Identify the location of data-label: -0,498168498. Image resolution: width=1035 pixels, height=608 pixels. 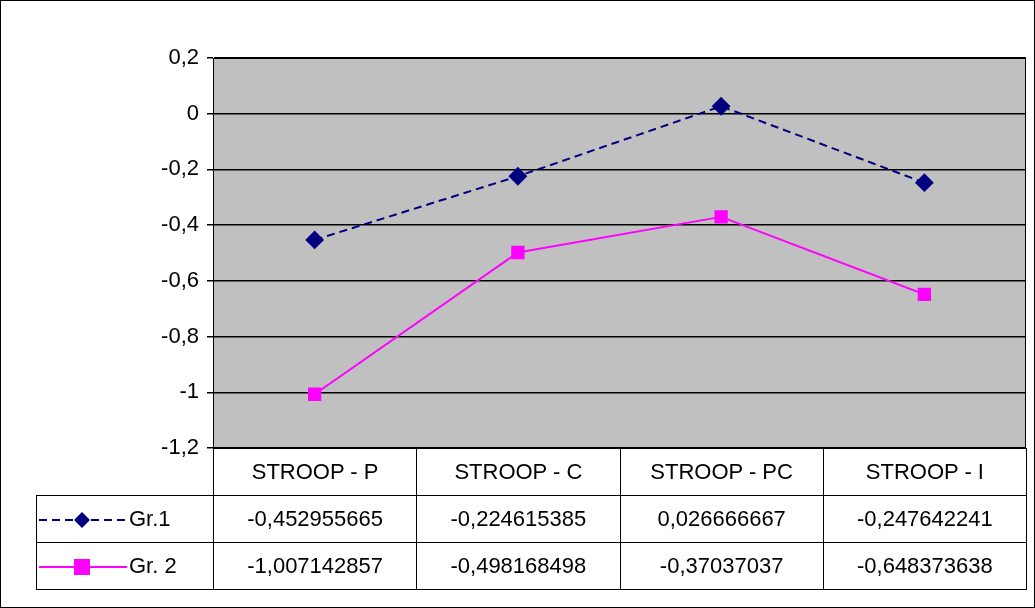
(518, 566).